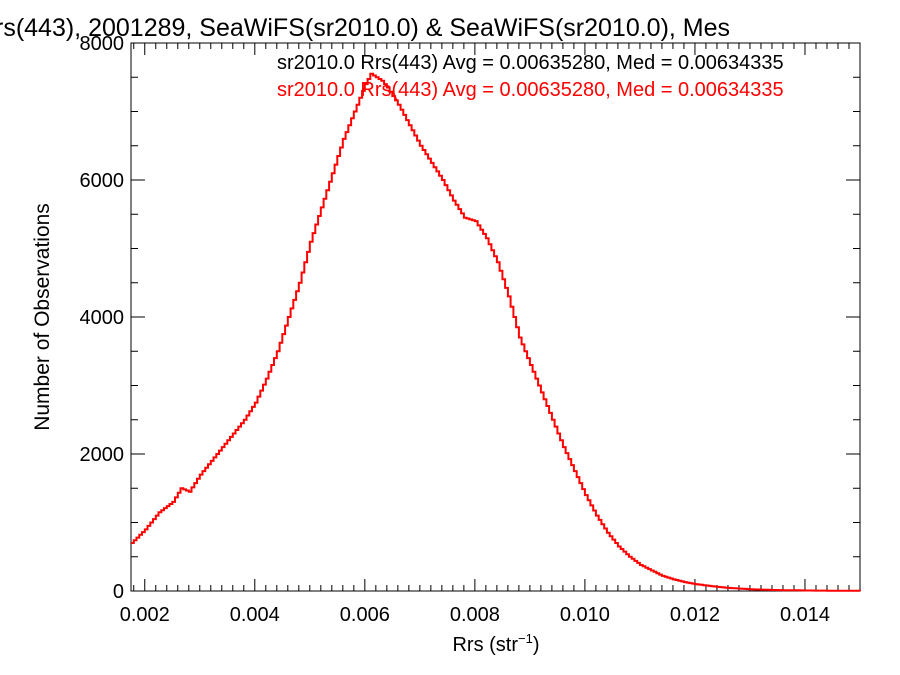 This screenshot has width=900, height=675. Describe the element at coordinates (102, 181) in the screenshot. I see `y-tick-label: 6000` at that location.